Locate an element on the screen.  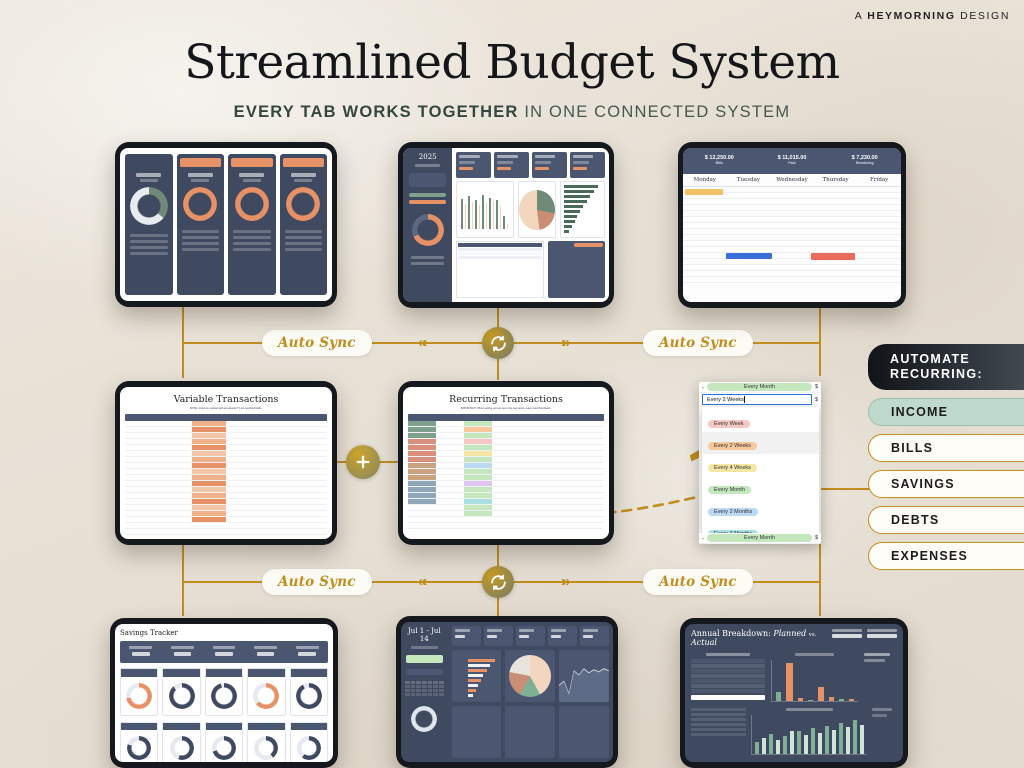
dropdown-current-row: ▾ Every Month $ is located at coordinates (760, 387).